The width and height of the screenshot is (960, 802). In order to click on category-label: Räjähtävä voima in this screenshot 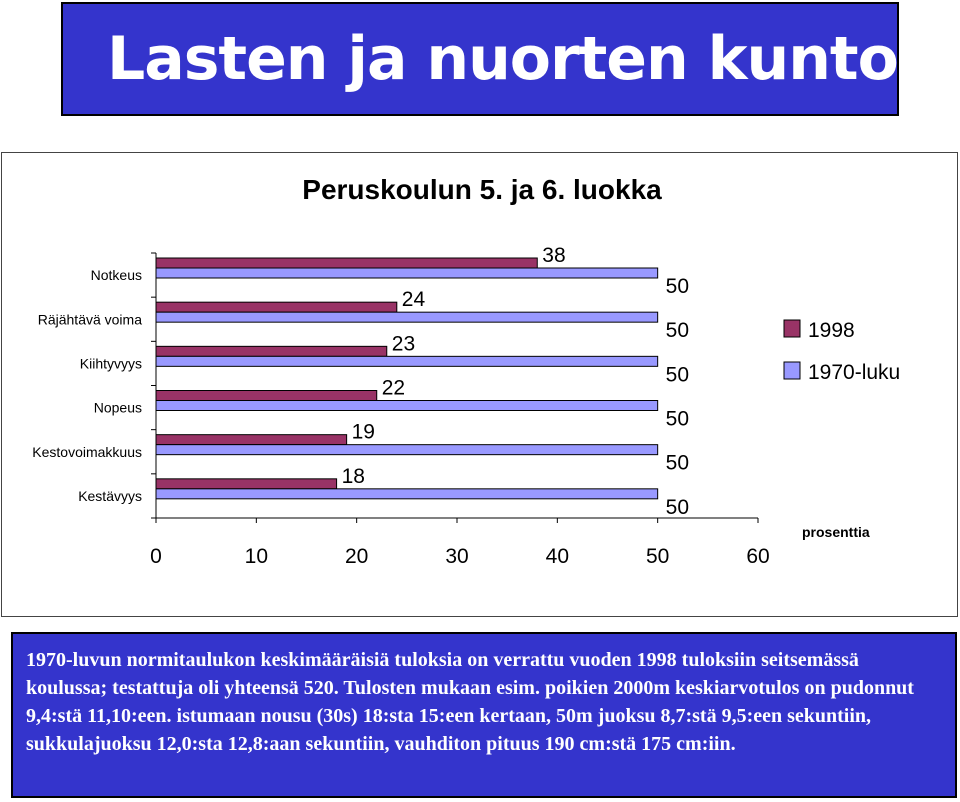, I will do `click(90, 319)`.